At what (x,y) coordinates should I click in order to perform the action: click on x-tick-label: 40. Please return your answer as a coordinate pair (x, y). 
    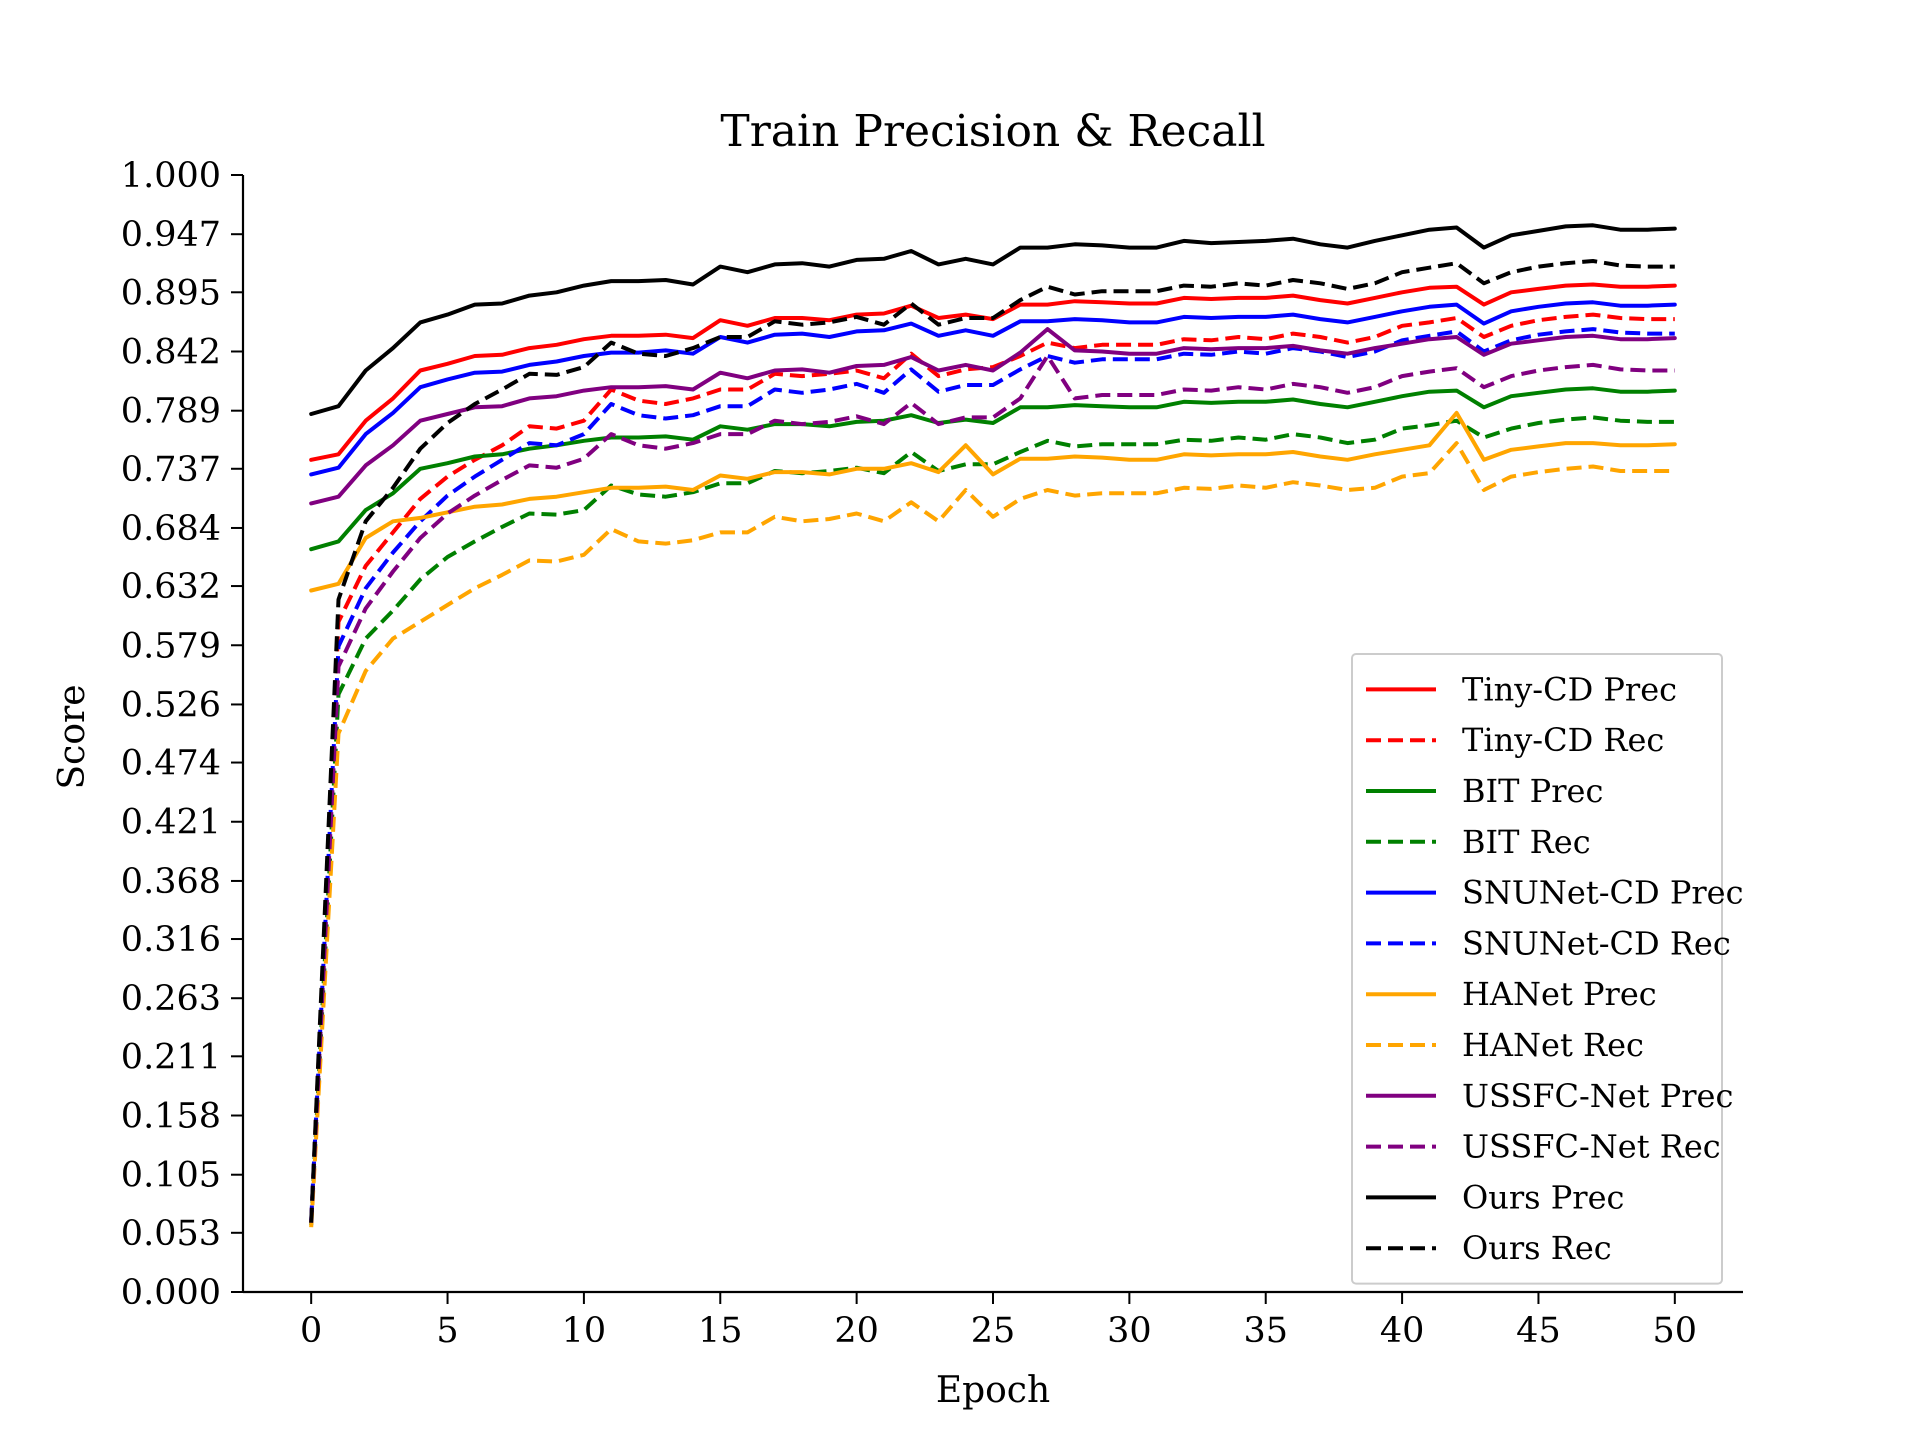
    Looking at the image, I should click on (1402, 1331).